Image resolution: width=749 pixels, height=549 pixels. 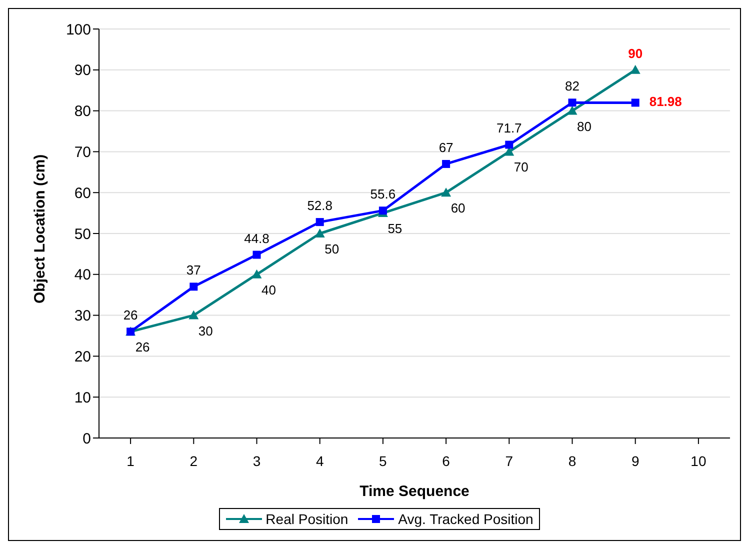 What do you see at coordinates (635, 460) in the screenshot?
I see `x-tick-label: 9` at bounding box center [635, 460].